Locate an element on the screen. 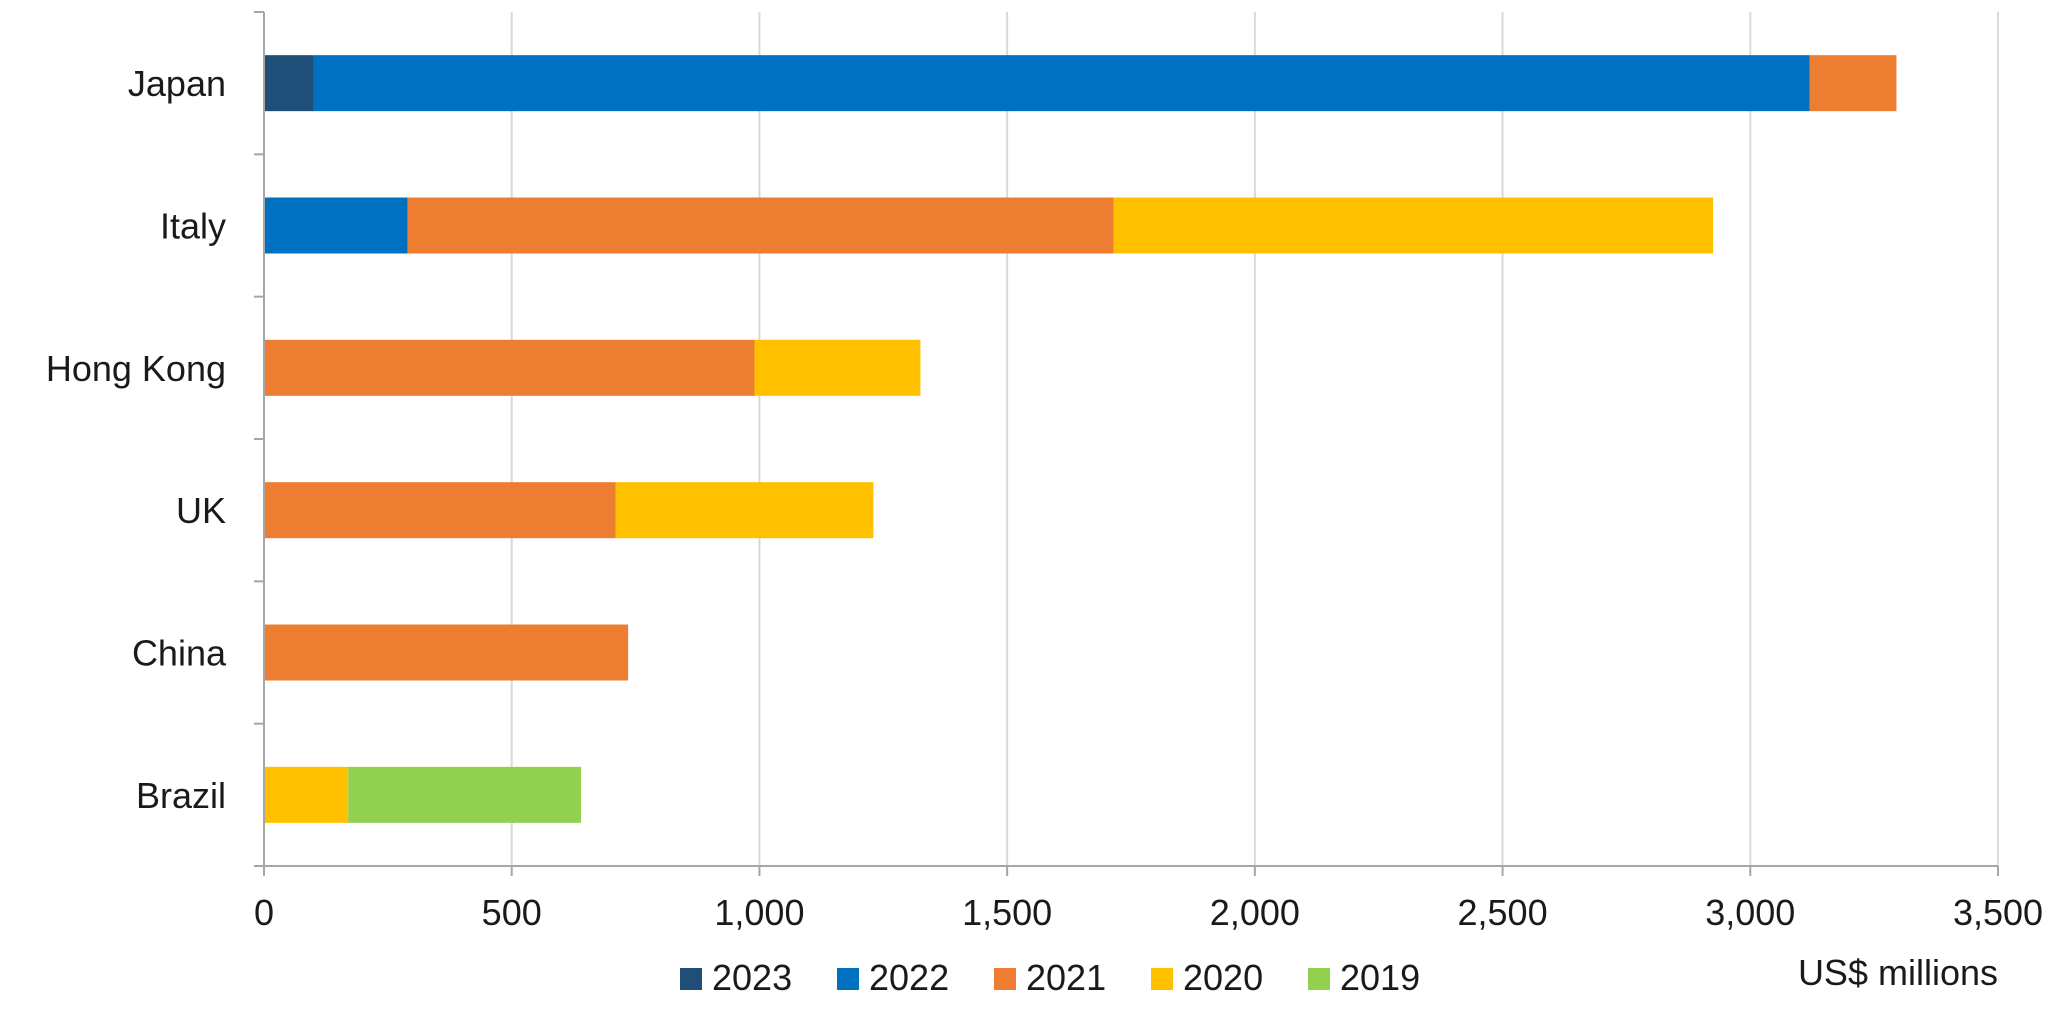 This screenshot has width=2068, height=1022. bar-segment-2021-china is located at coordinates (446, 652).